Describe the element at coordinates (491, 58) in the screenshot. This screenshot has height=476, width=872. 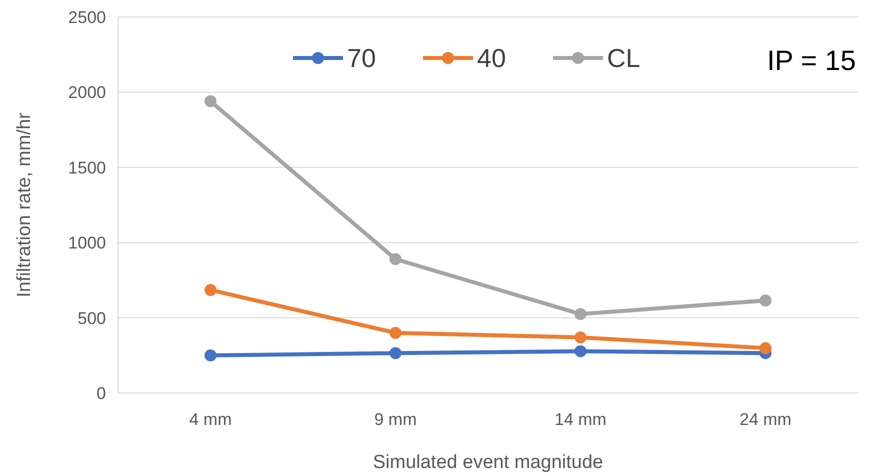
I see `legend-label: 40` at that location.